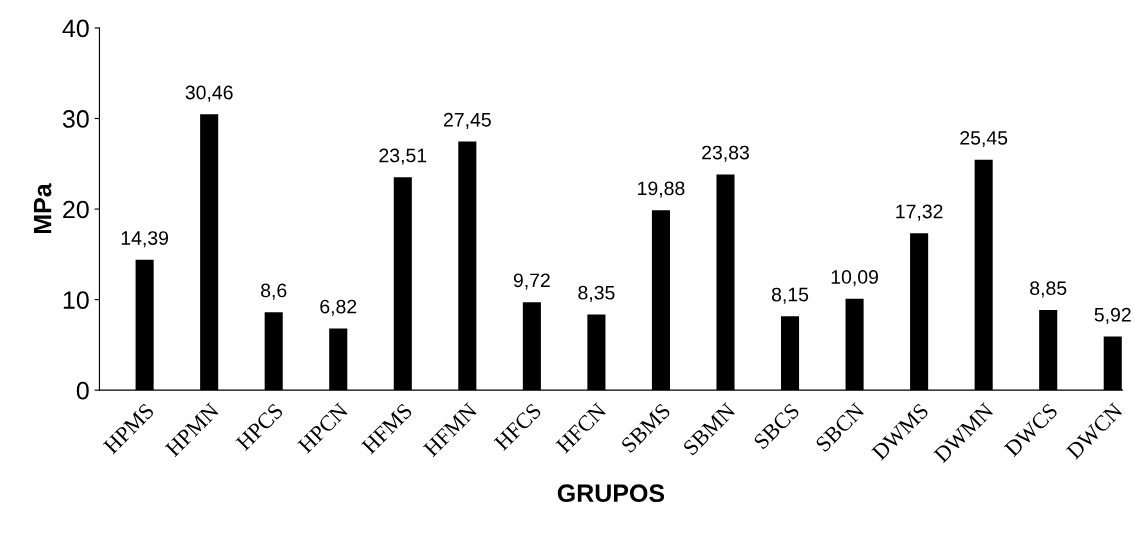  Describe the element at coordinates (76, 300) in the screenshot. I see `y-tick-label: 10` at that location.